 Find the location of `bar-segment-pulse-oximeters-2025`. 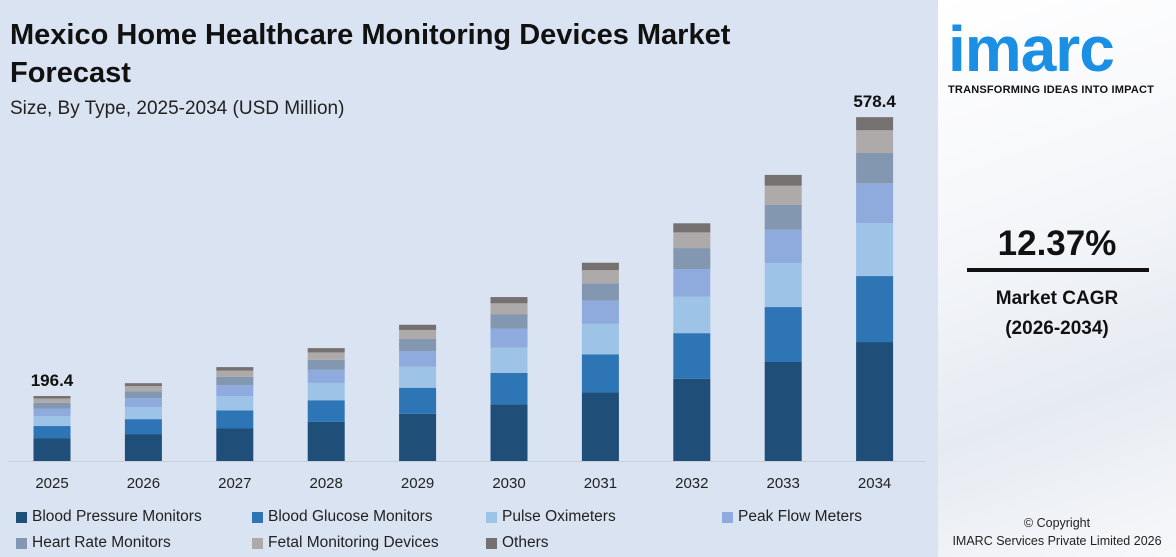

bar-segment-pulse-oximeters-2025 is located at coordinates (52, 421).